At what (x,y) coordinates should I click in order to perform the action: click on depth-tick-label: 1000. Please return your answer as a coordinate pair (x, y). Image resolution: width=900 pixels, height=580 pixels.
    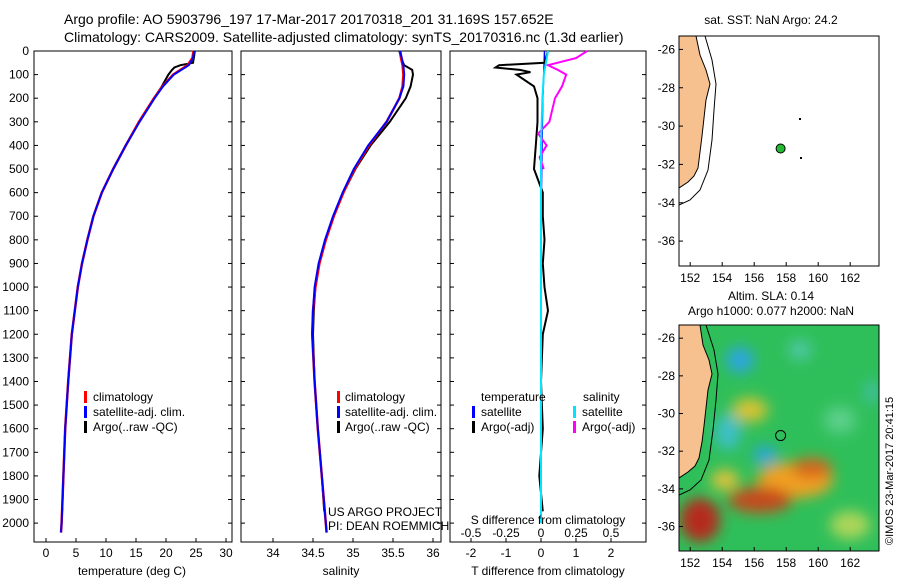
    Looking at the image, I should click on (15, 287).